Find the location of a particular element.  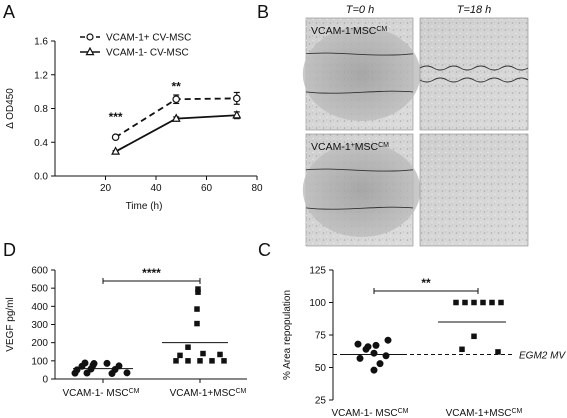

c-y-tick-label: 125 is located at coordinates (317, 271).